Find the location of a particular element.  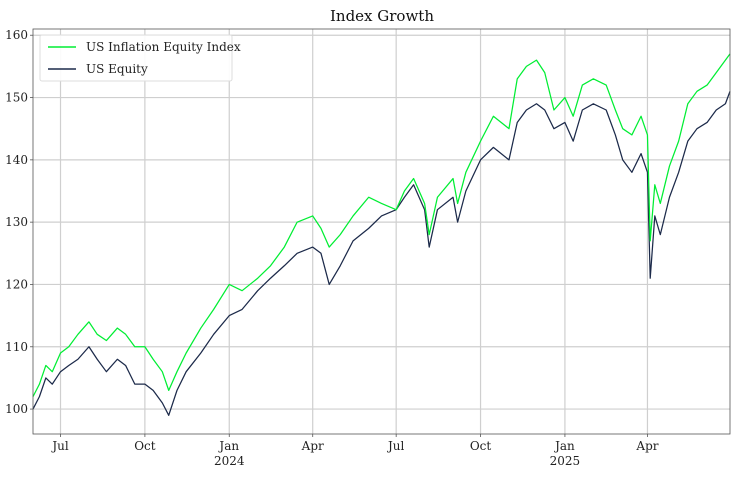

y-tick-label: 140 is located at coordinates (16, 160).